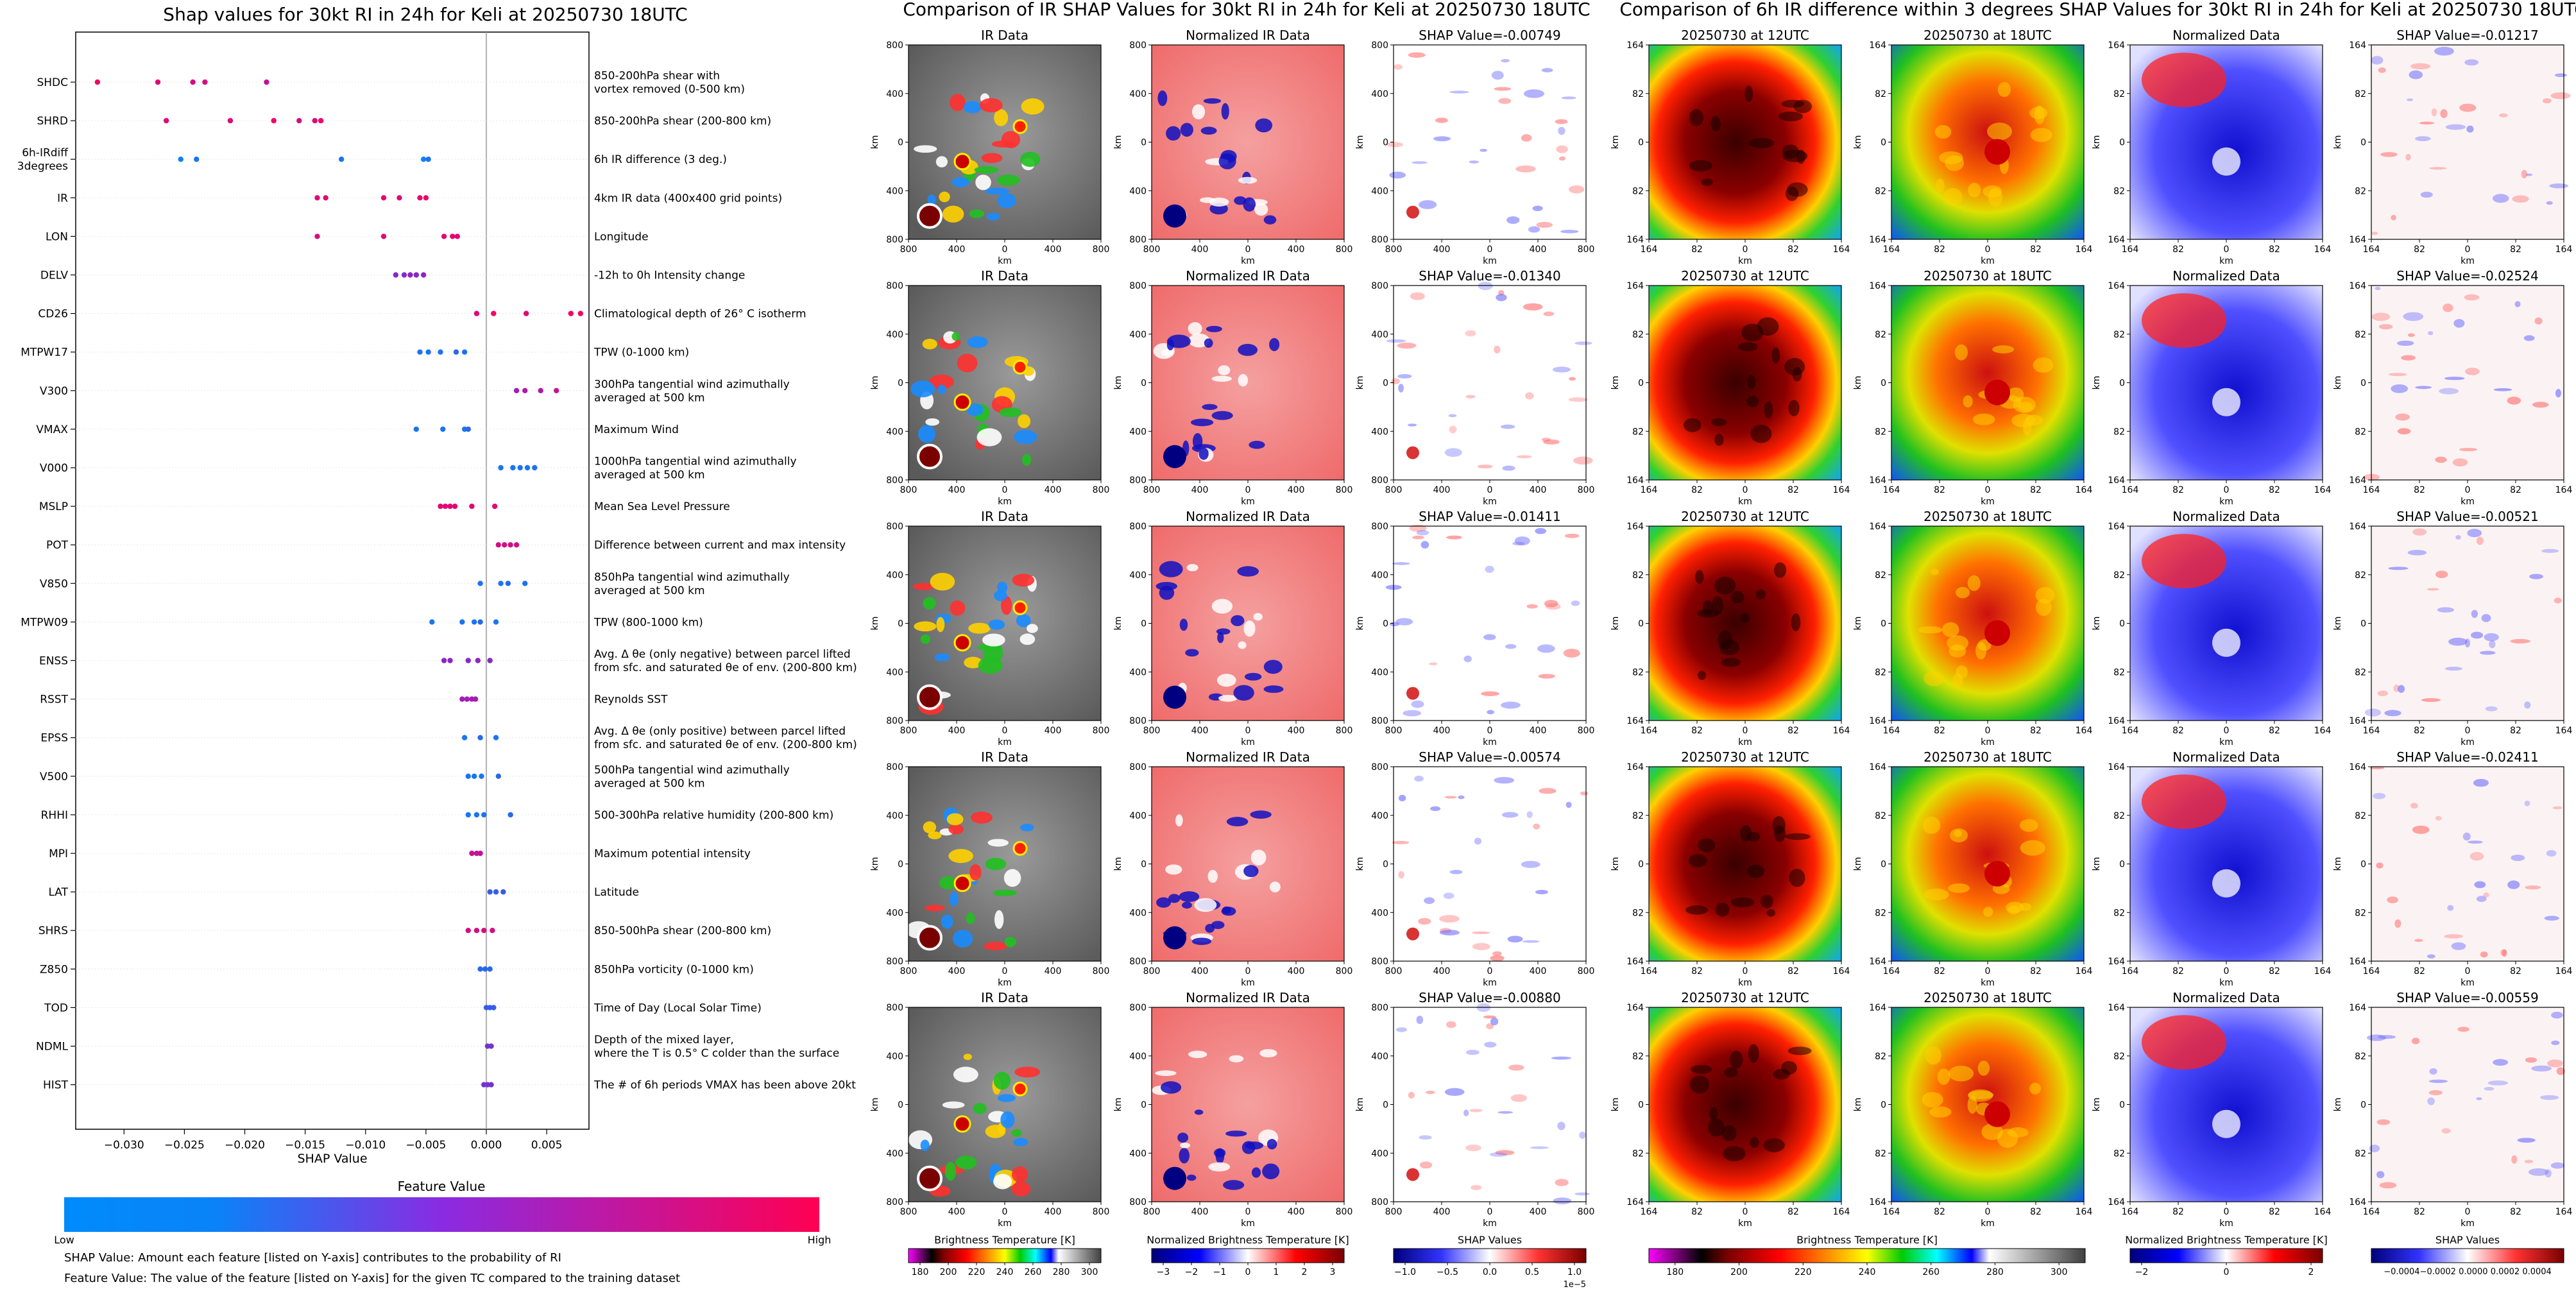  I want to click on x-tick-label: 164, so click(2323, 490).